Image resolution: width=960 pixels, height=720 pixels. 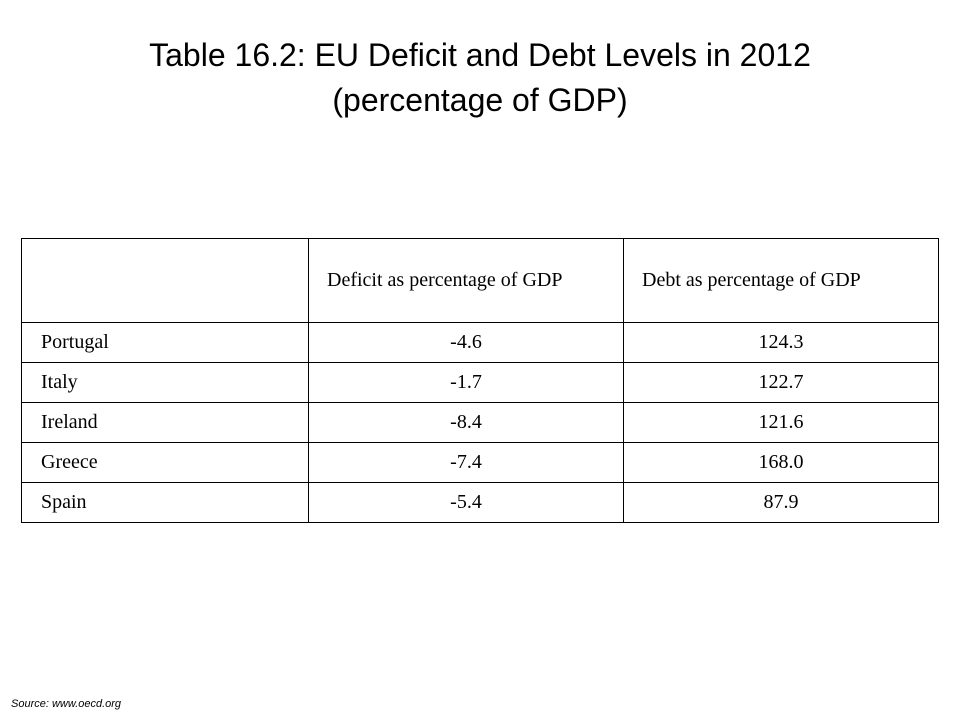 What do you see at coordinates (480, 100) in the screenshot?
I see `title-line-2: (percentage of GDP)` at bounding box center [480, 100].